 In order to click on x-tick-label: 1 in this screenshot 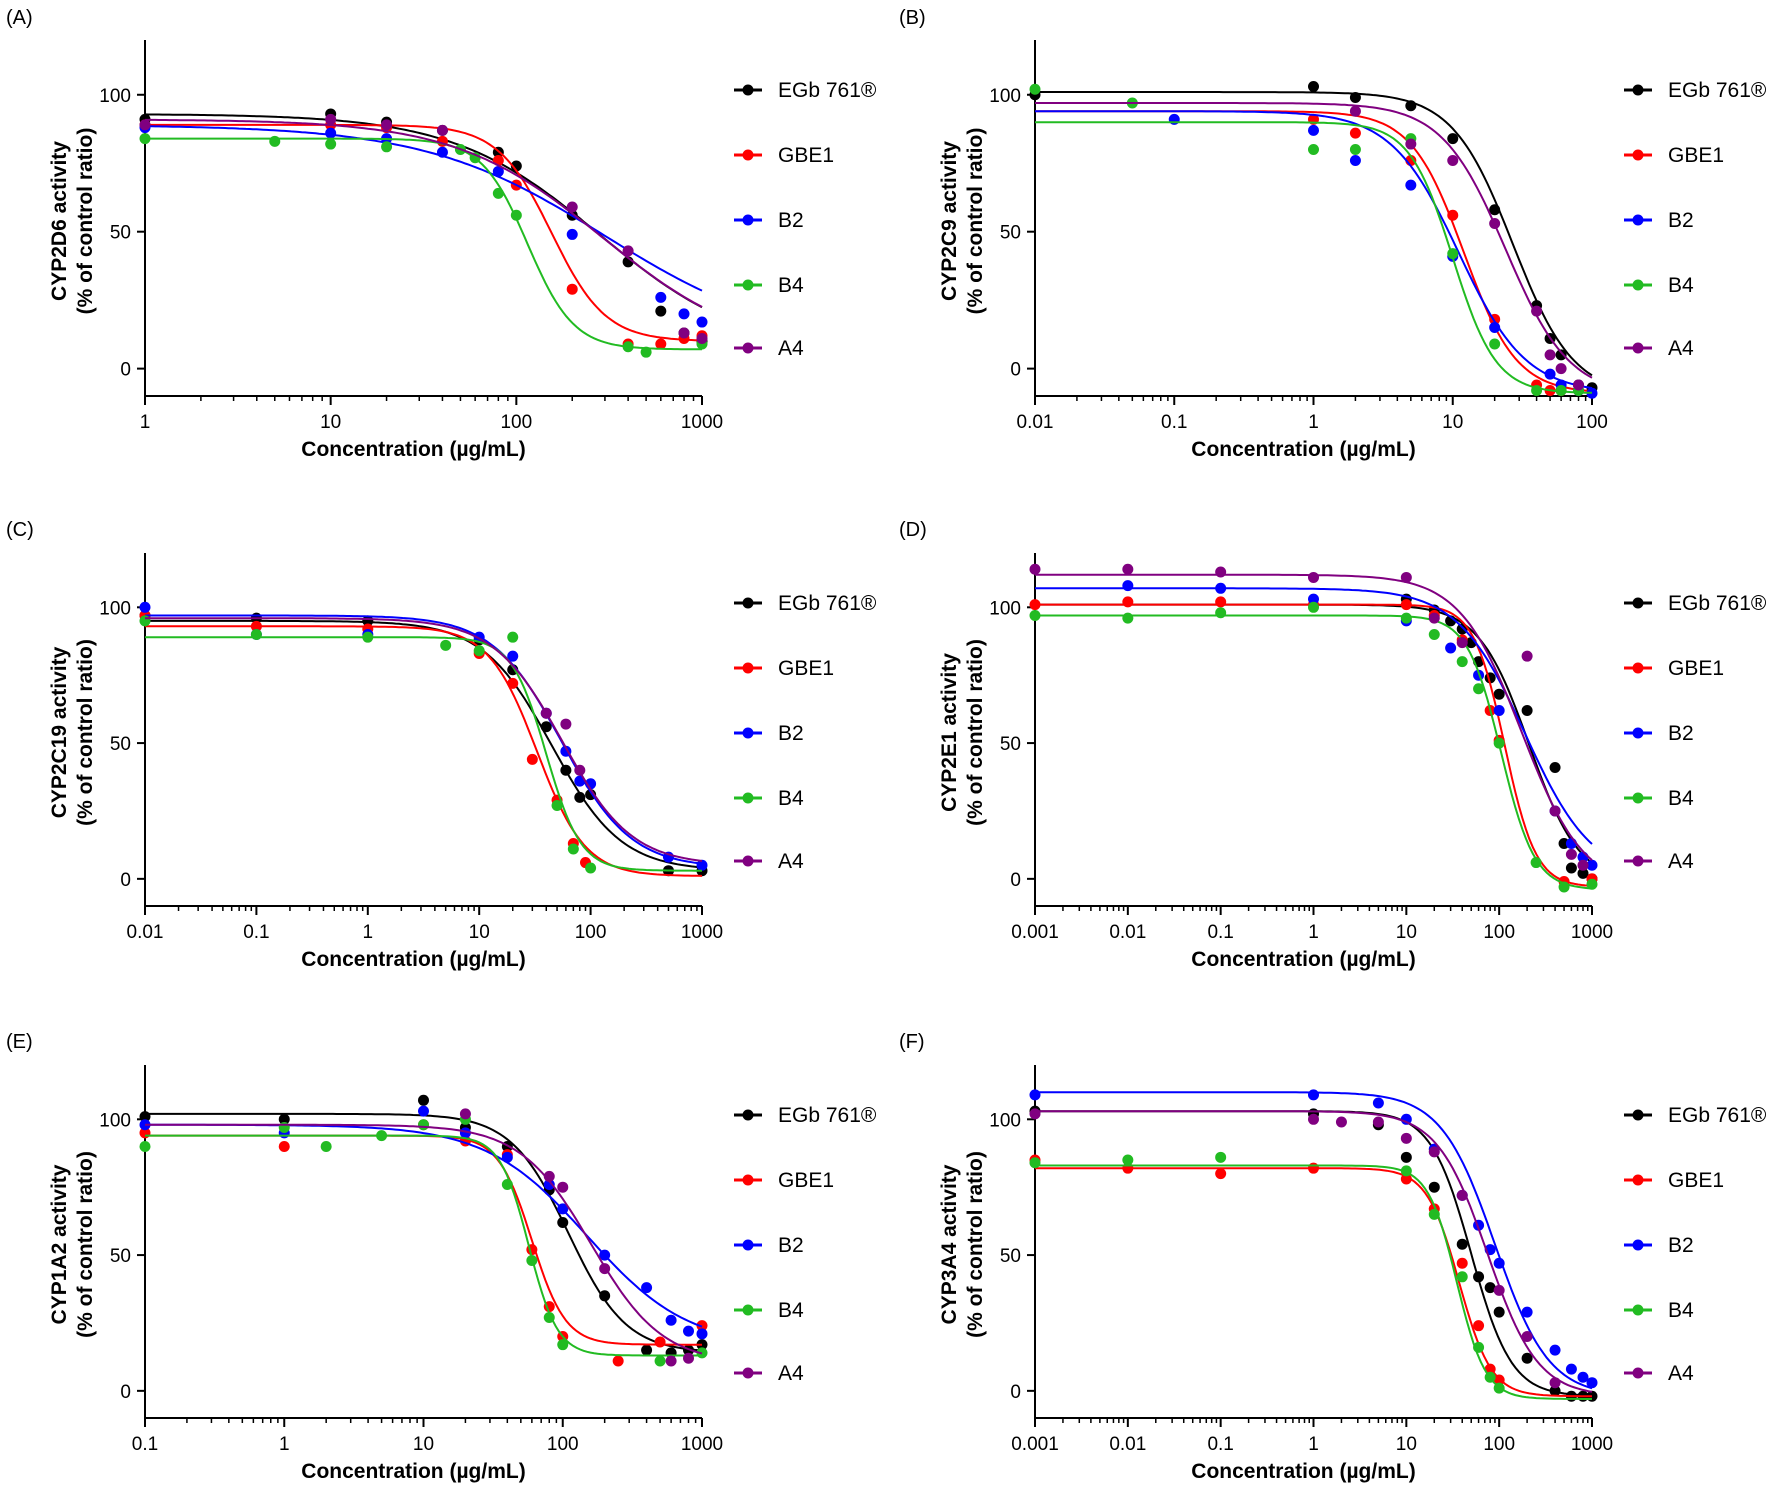, I will do `click(368, 932)`.